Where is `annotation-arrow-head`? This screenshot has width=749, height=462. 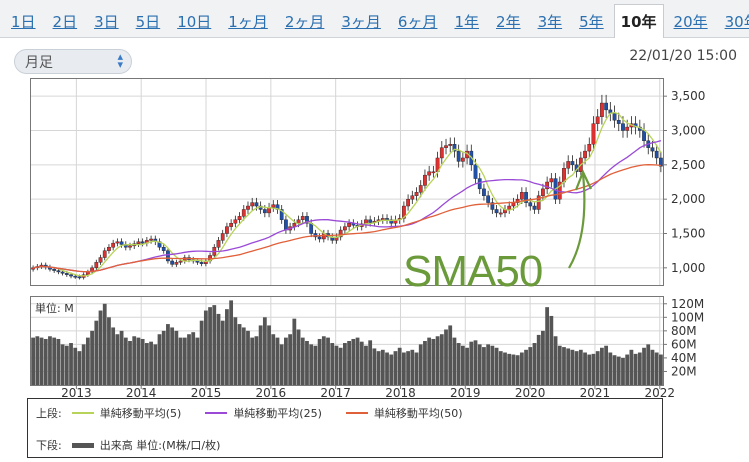
annotation-arrow-head is located at coordinates (583, 180).